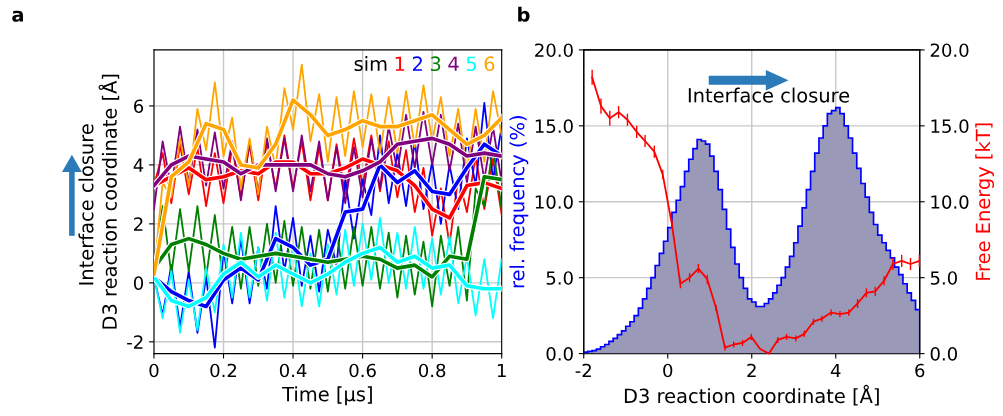 This screenshot has height=416, width=1003. What do you see at coordinates (86, 204) in the screenshot?
I see `text: Interface closure` at bounding box center [86, 204].